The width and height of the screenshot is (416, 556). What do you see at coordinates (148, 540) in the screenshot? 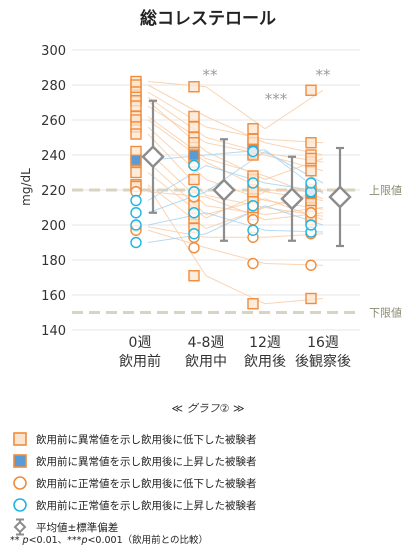
I see `footnote-part: <0.001（飲用前との比較）` at bounding box center [148, 540].